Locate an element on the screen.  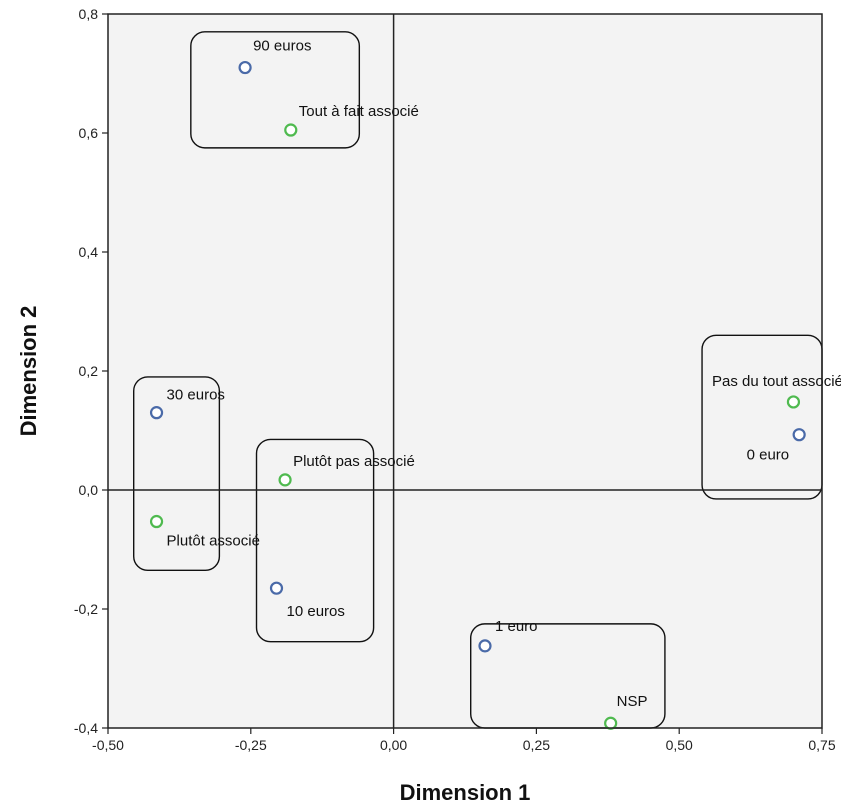
point-label: 30 euros is located at coordinates (196, 395).